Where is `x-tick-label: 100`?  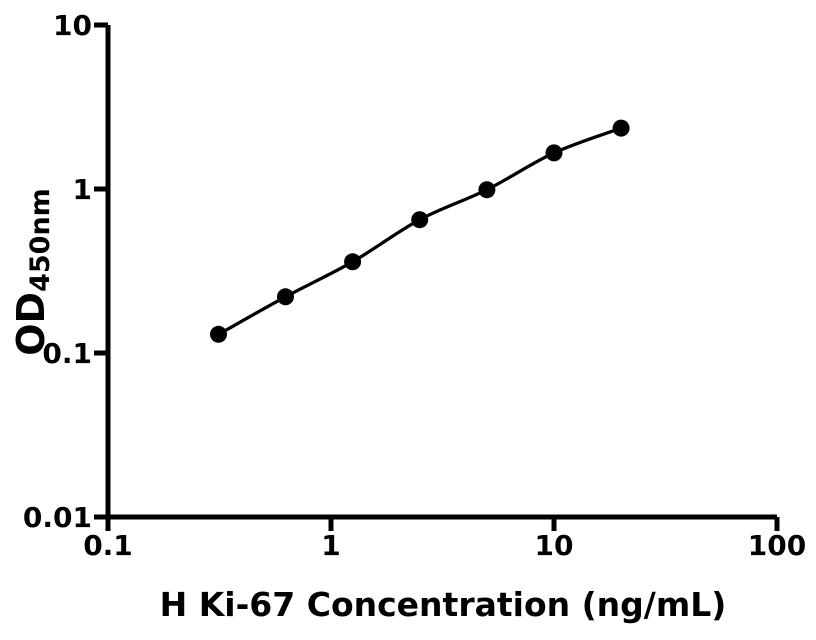
x-tick-label: 100 is located at coordinates (777, 545).